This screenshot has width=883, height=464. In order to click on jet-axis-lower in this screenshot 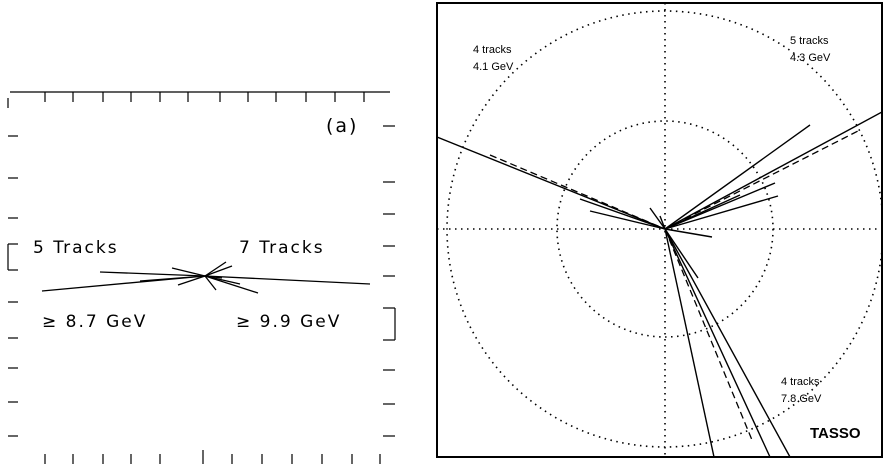, I will do `click(708, 334)`.